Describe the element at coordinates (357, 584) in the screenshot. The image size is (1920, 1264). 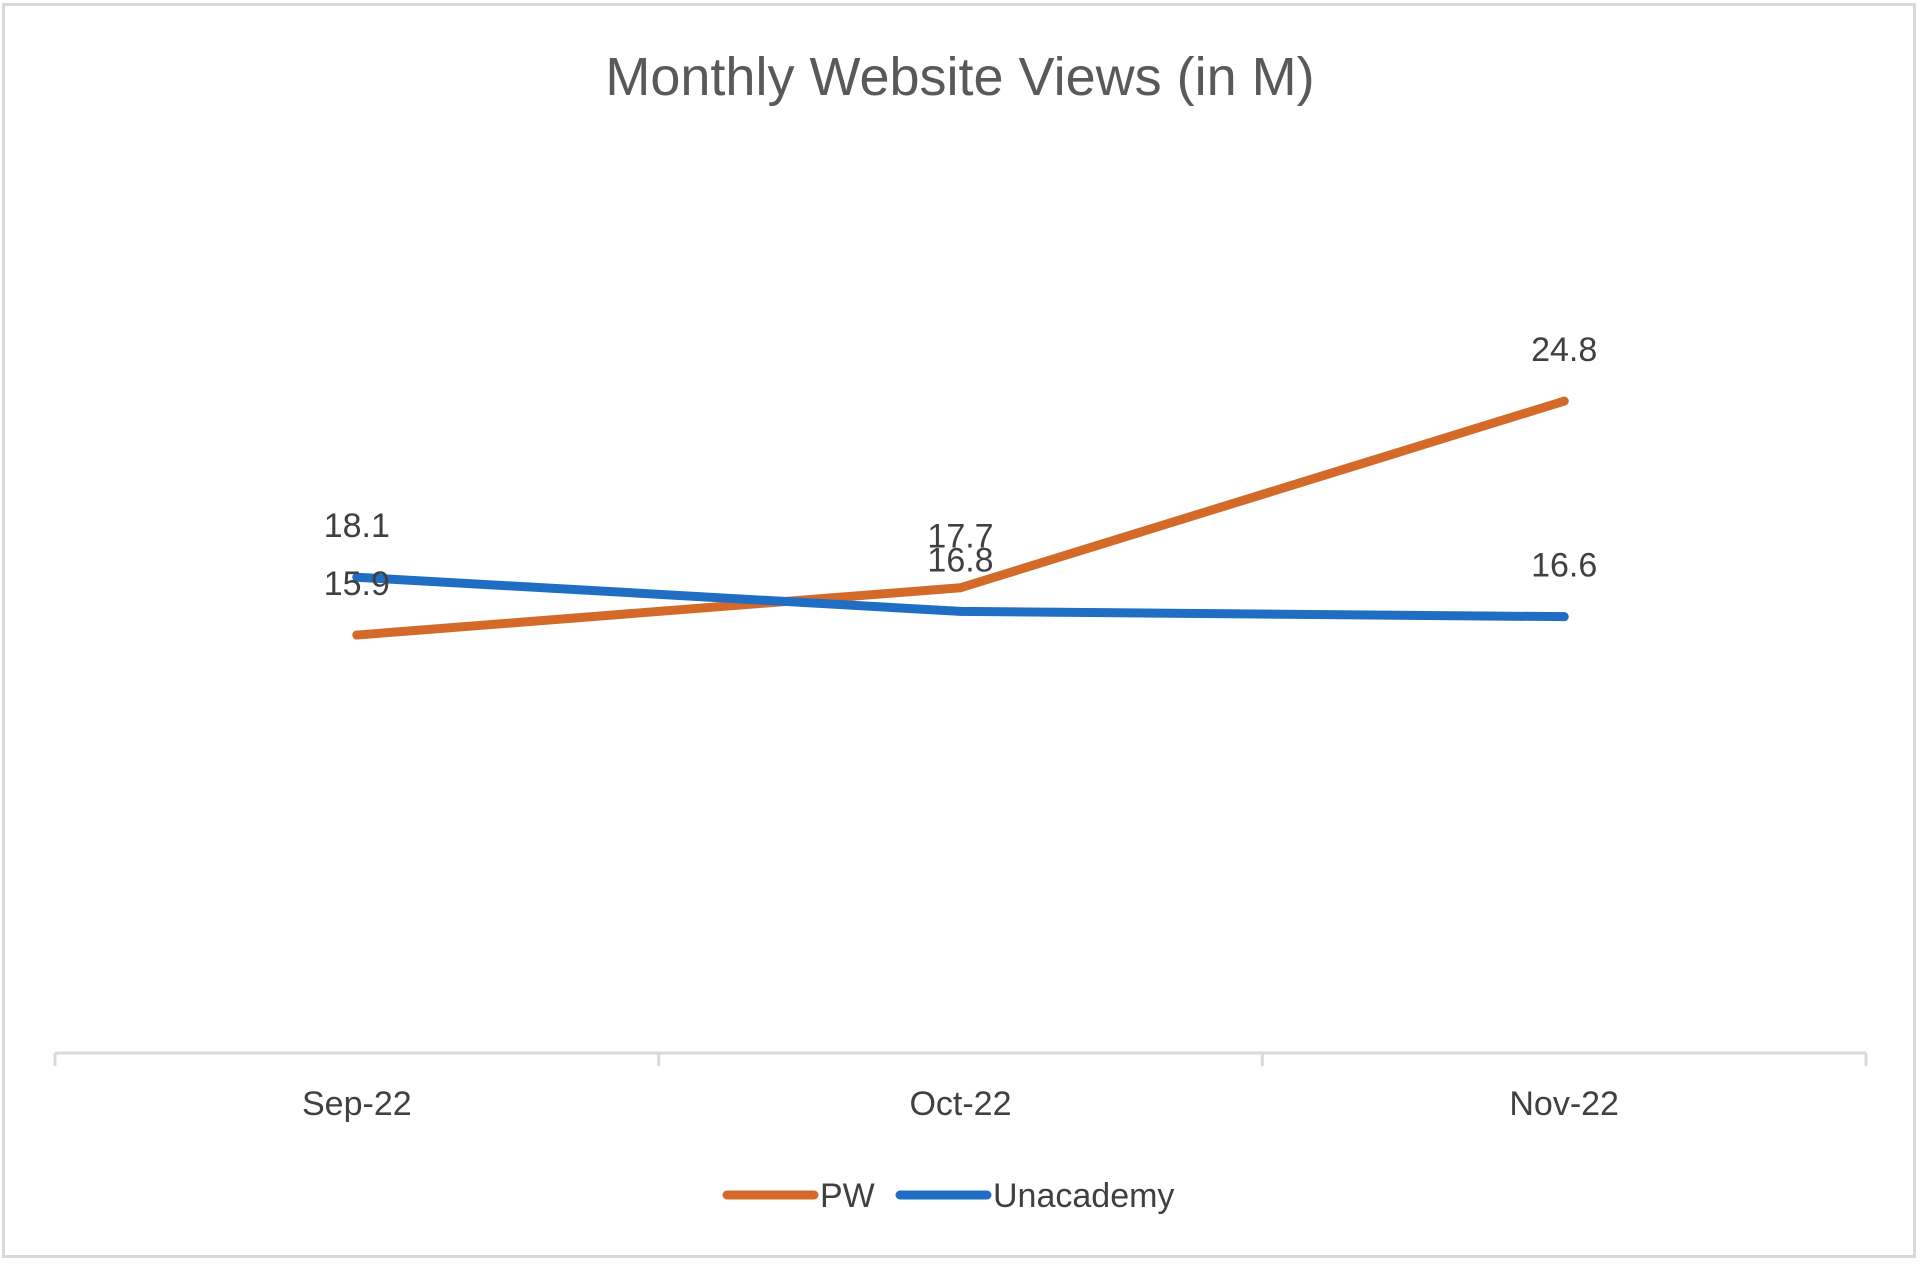
I see `data-label: 15.9` at that location.